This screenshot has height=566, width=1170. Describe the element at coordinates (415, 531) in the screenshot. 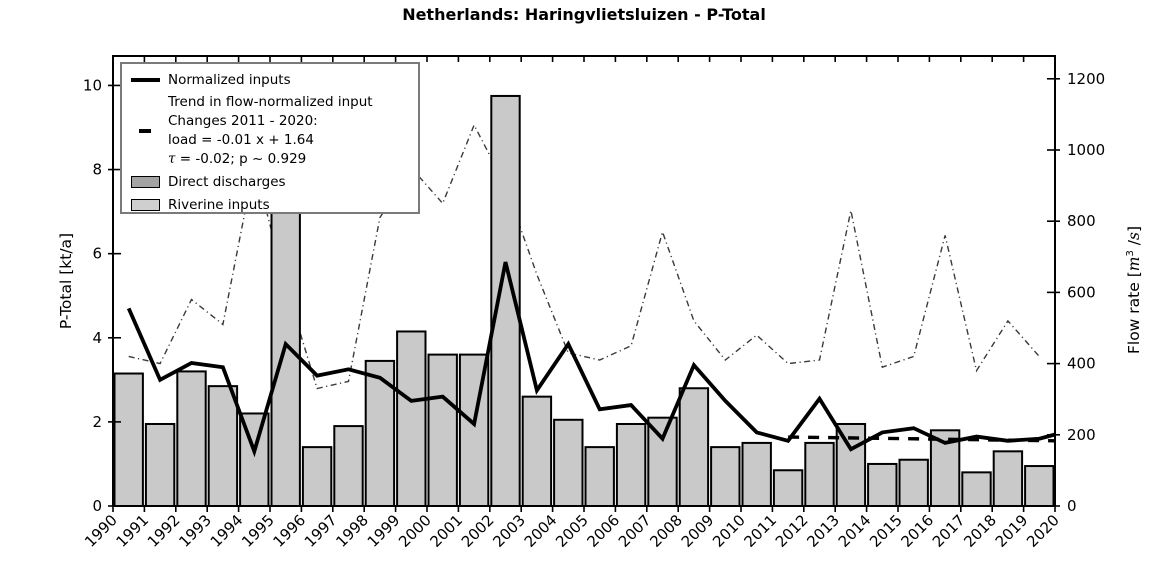

I see `x-tick-label-2000: 2000` at that location.